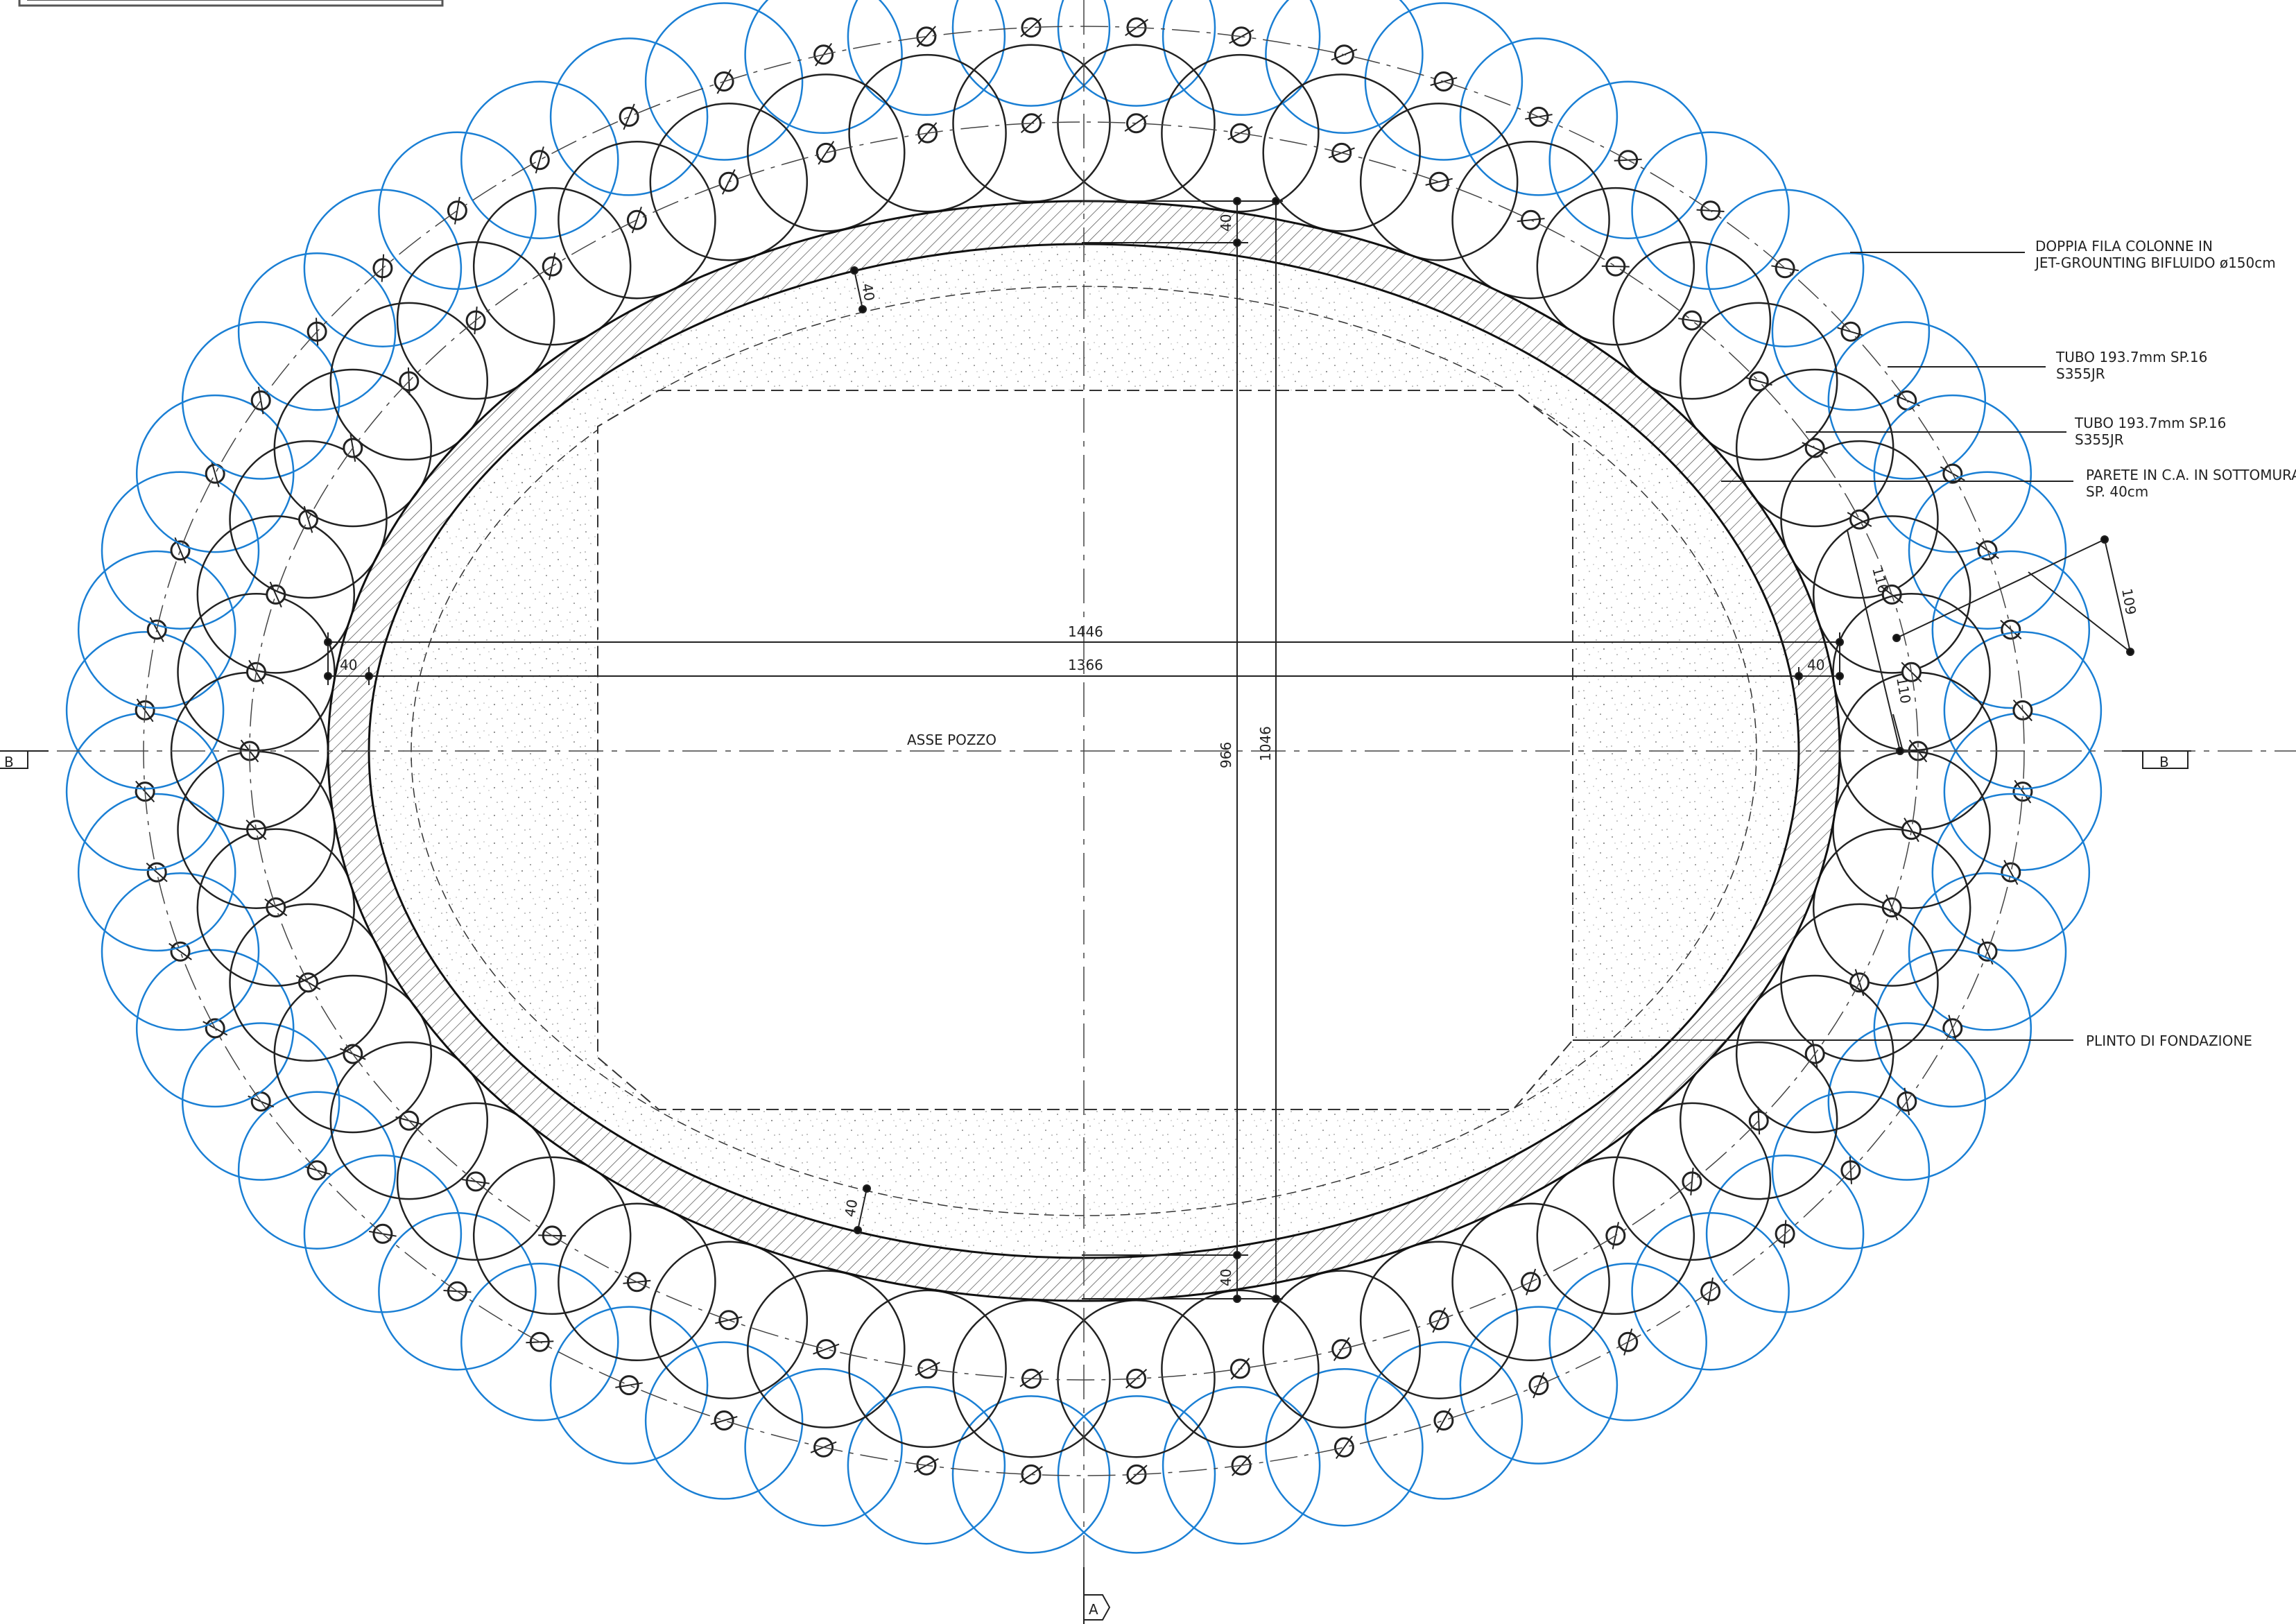 This screenshot has width=2296, height=1624. I want to click on section-marker-a, so click(1097, 1596).